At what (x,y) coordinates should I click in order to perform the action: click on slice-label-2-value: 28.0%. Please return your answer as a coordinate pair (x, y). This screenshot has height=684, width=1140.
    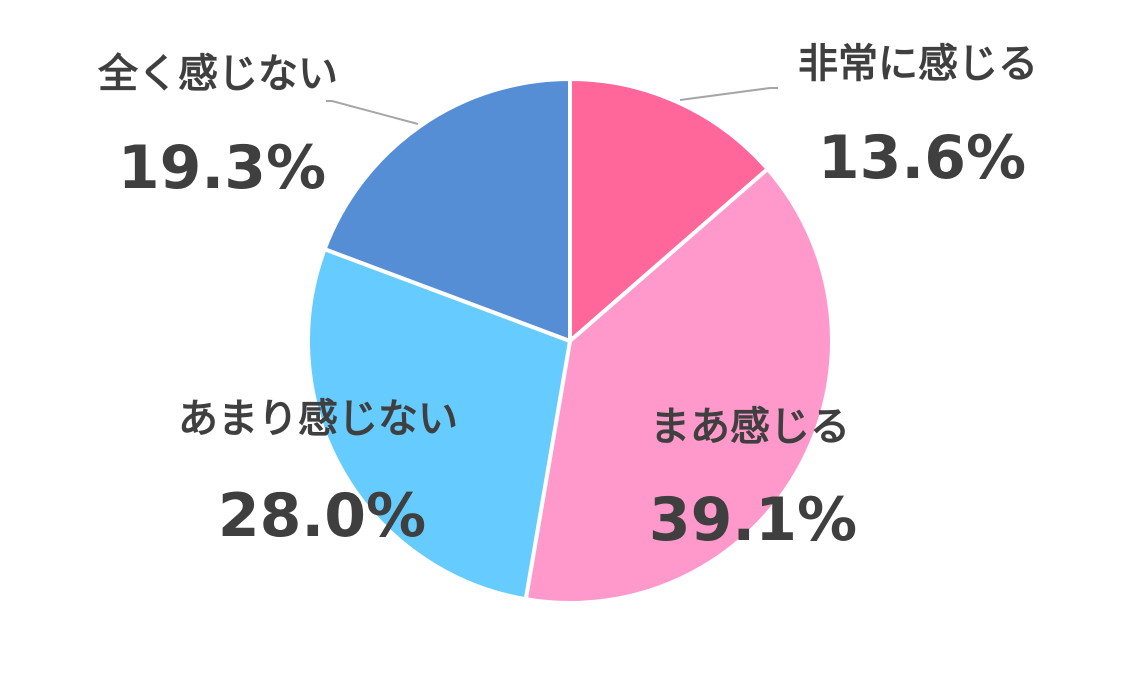
    Looking at the image, I should click on (322, 516).